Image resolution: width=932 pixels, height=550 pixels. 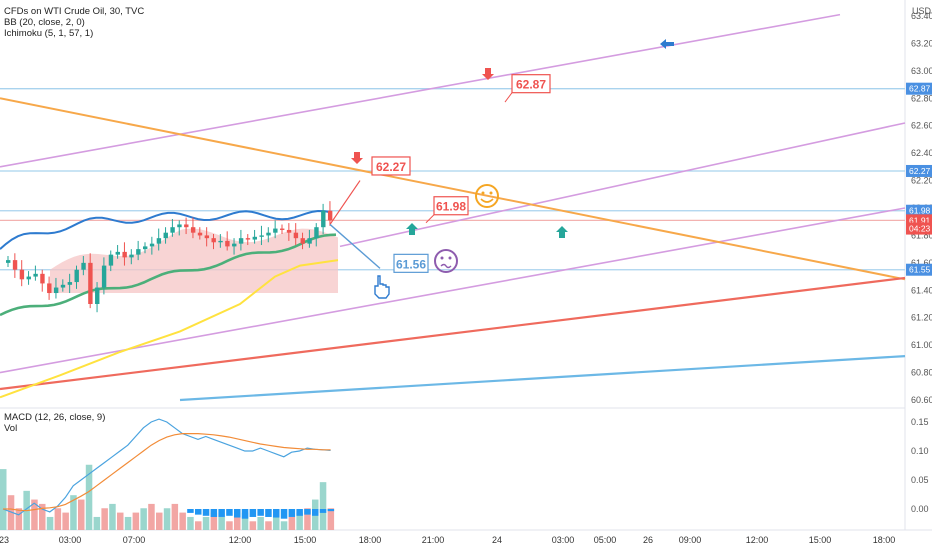 What do you see at coordinates (922, 11) in the screenshot?
I see `currency-label: USD` at bounding box center [922, 11].